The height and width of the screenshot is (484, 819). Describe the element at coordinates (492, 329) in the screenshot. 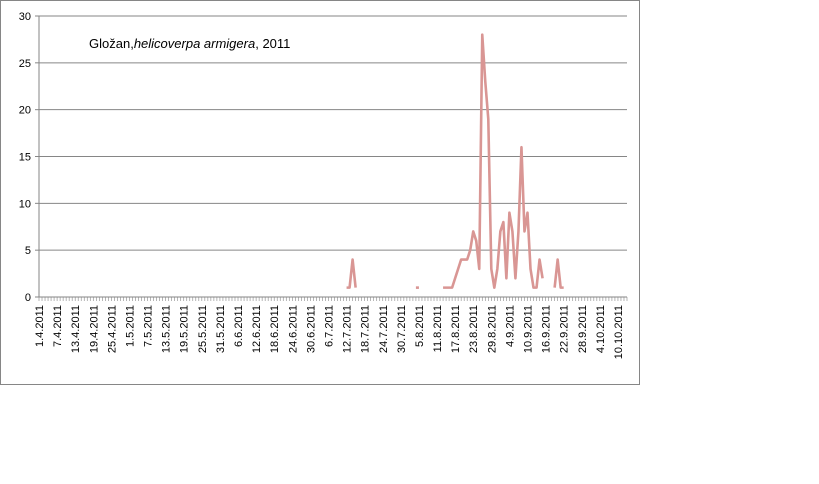

I see `x-tick-label: 29.8.2011` at that location.